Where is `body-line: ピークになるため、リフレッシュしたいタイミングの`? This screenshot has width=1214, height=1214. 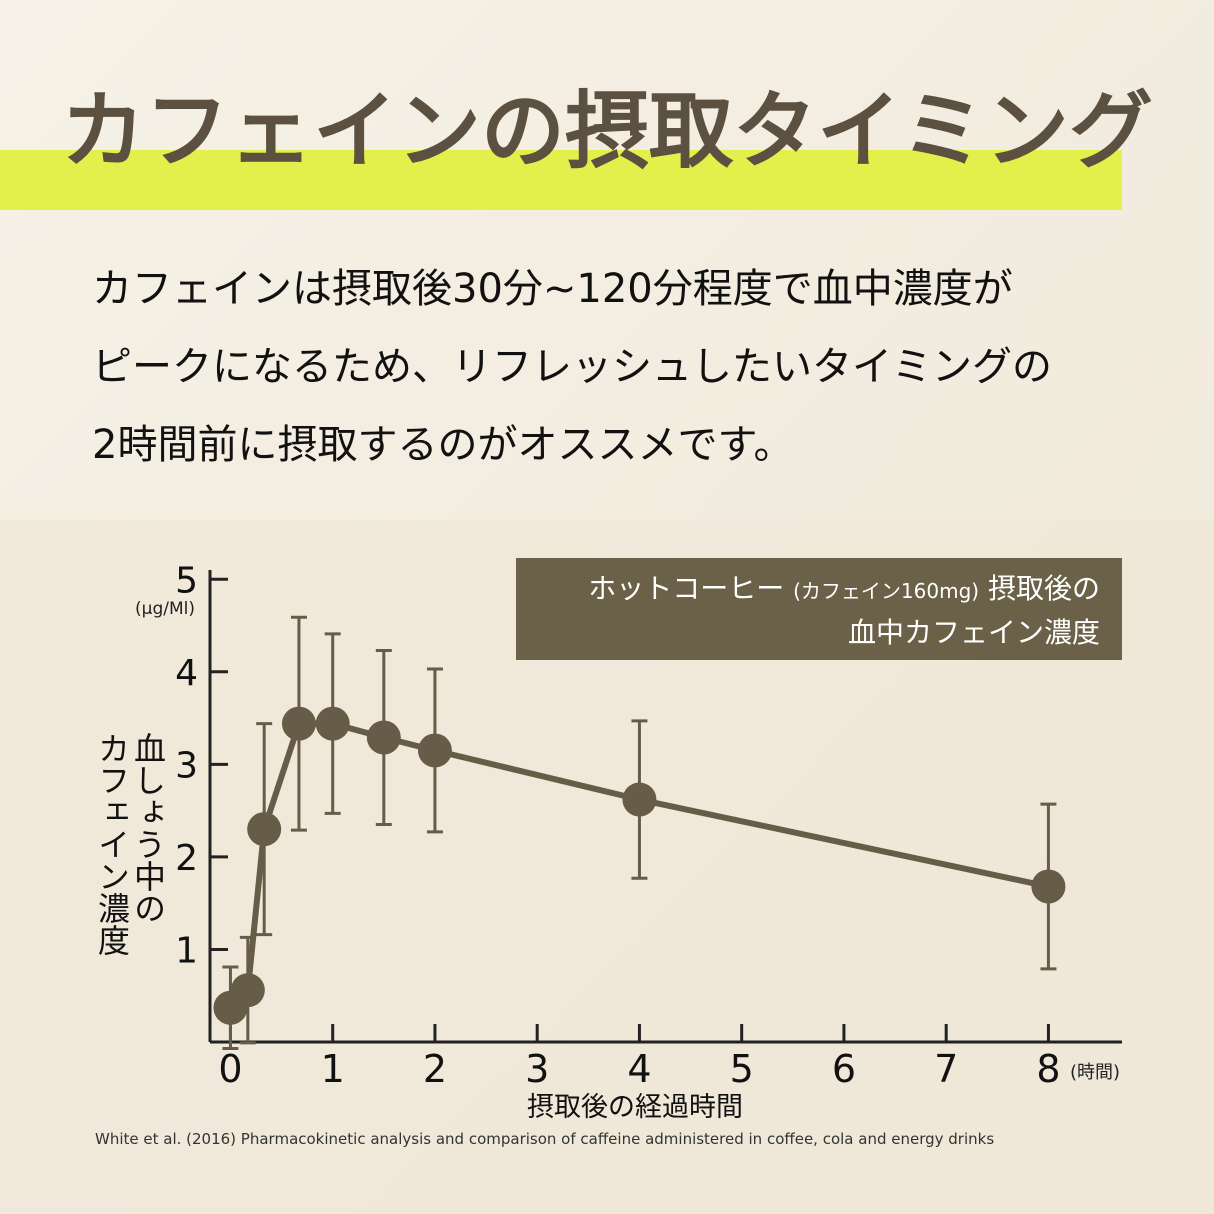 body-line: ピークになるため、リフレッシュしたいタイミングの is located at coordinates (572, 367).